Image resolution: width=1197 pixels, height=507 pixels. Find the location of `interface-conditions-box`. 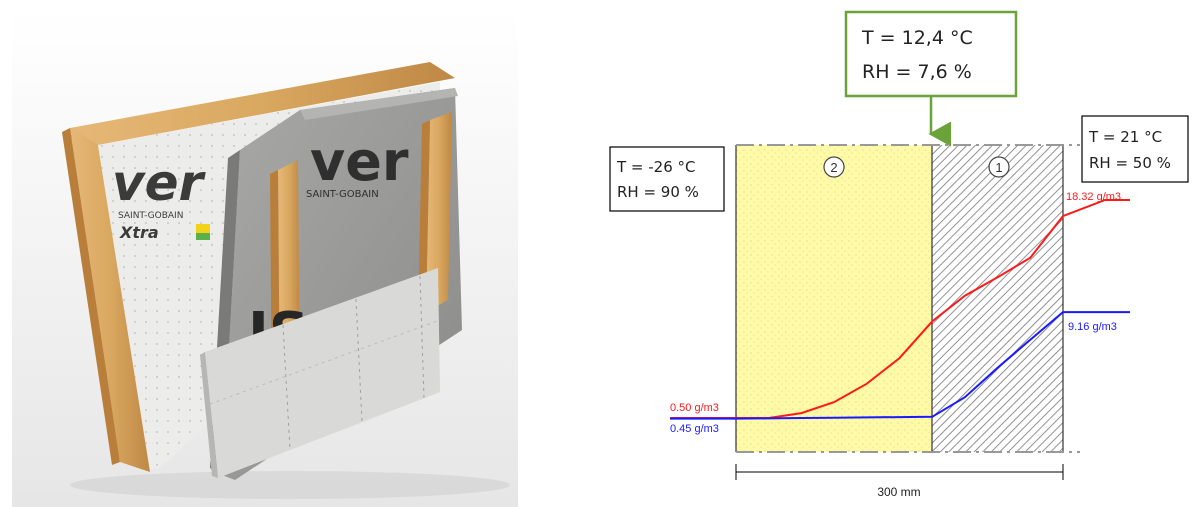

interface-conditions-box is located at coordinates (931, 54).